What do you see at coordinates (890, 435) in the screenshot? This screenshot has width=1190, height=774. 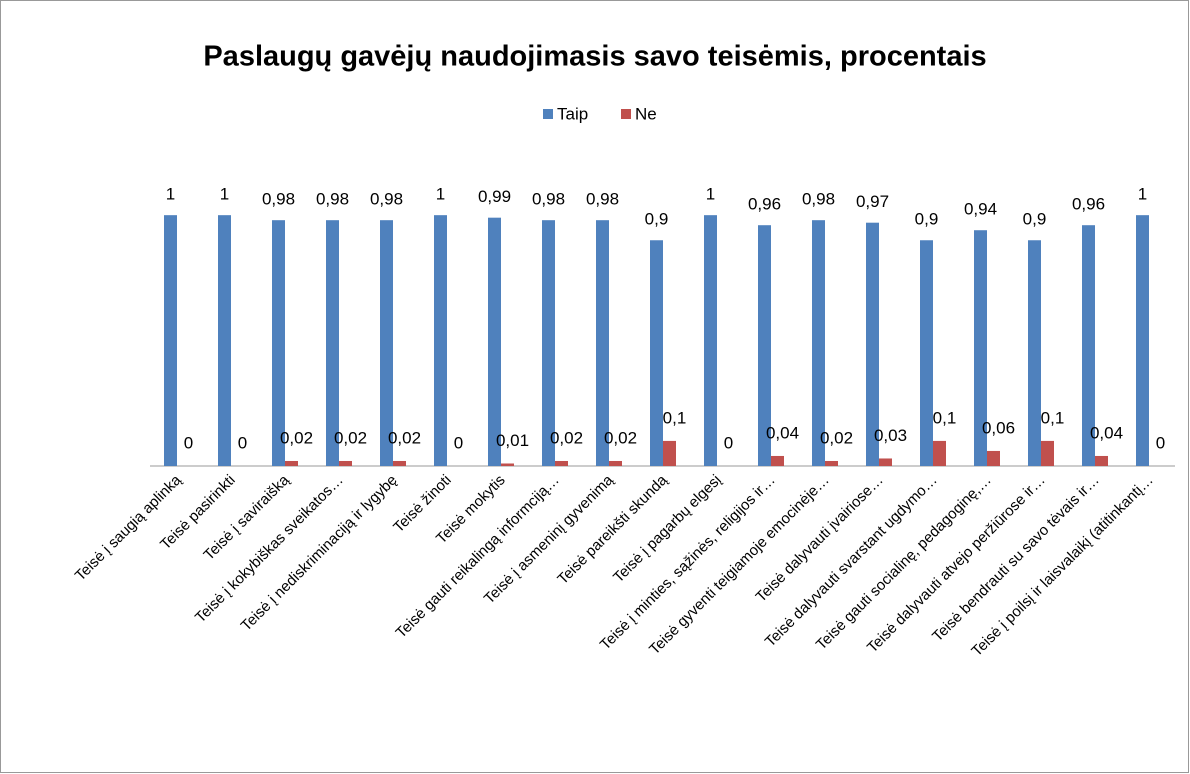 I see `value-label: 0,03` at bounding box center [890, 435].